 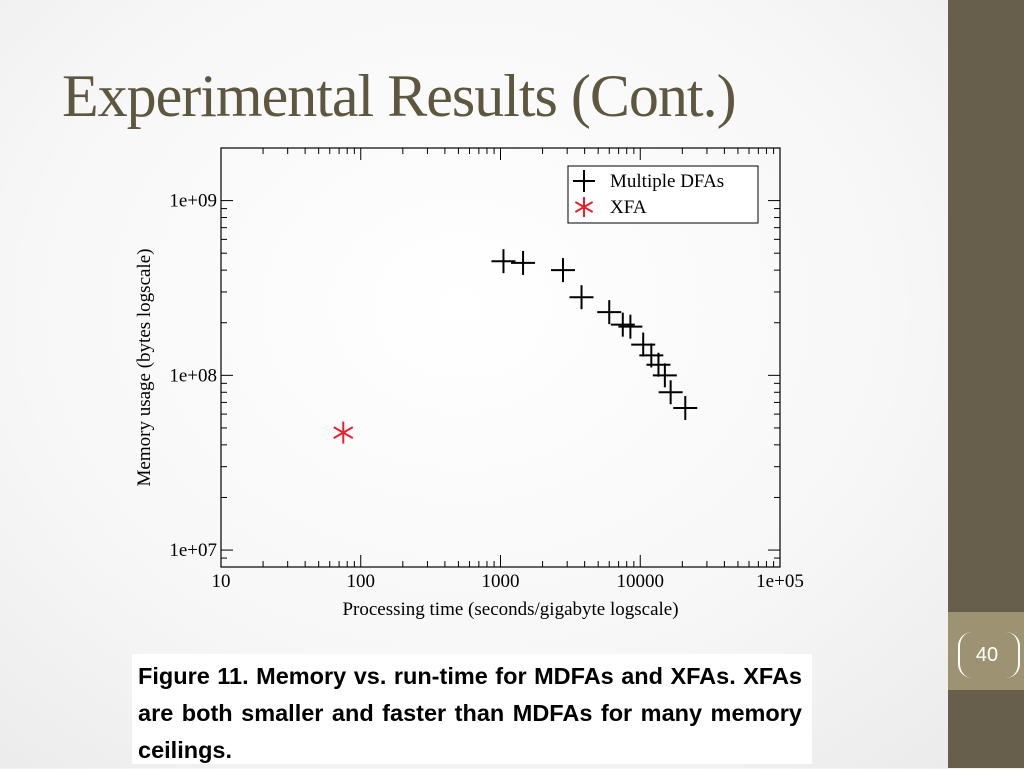 What do you see at coordinates (648, 194) in the screenshot?
I see `legend-items: Multiple DFAs XFA` at bounding box center [648, 194].